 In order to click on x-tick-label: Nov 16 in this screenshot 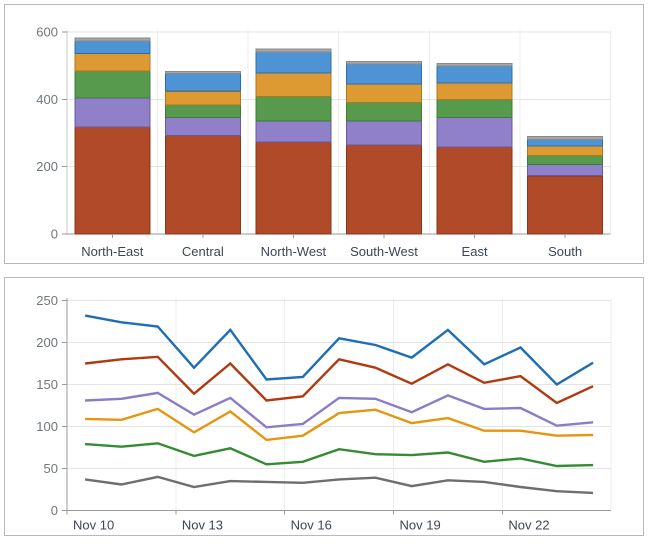, I will do `click(311, 525)`.